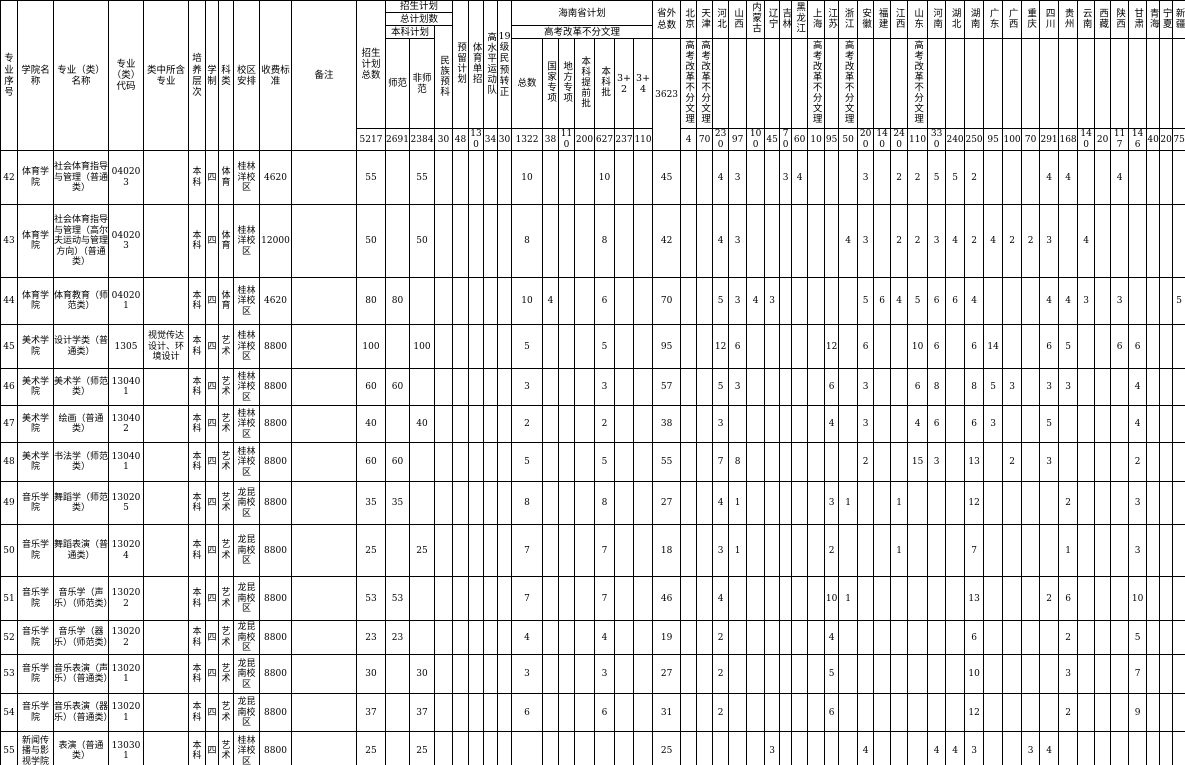 This screenshot has width=1185, height=765. Describe the element at coordinates (81, 301) in the screenshot. I see `major-cell: 体育教育（师范类）` at that location.